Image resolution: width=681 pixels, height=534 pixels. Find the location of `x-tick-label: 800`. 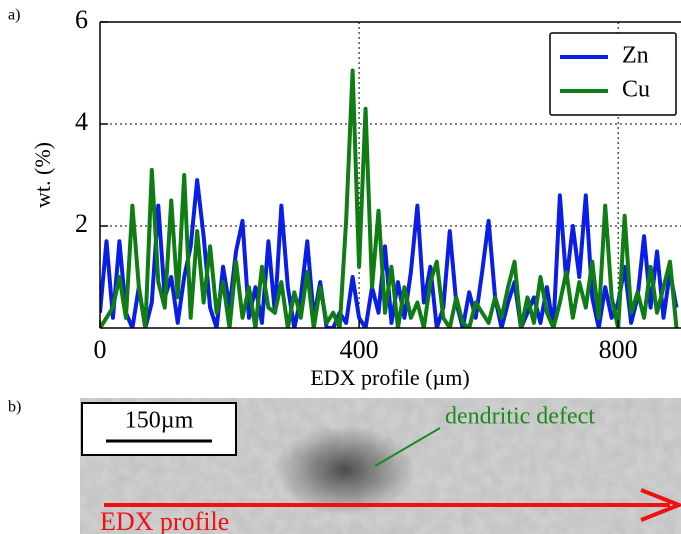

x-tick-label: 800 is located at coordinates (618, 349).